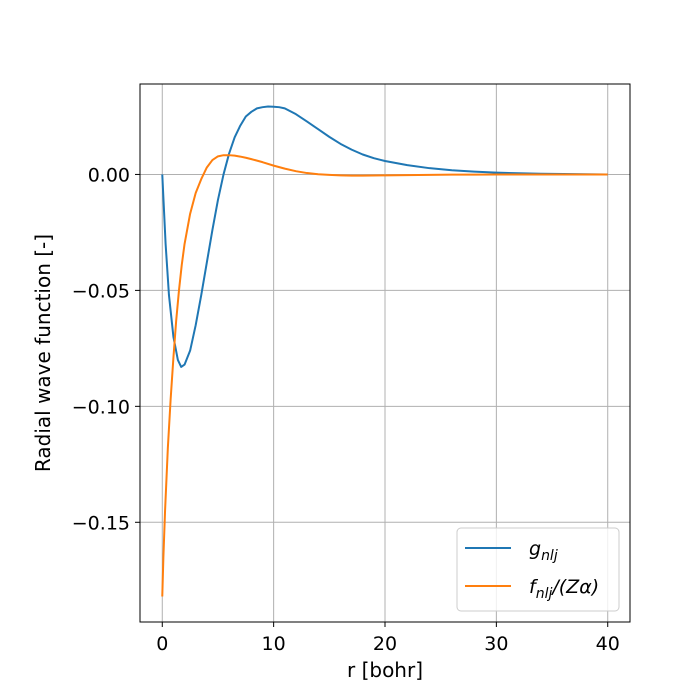  Describe the element at coordinates (534, 587) in the screenshot. I see `legend-label-main: f` at that location.